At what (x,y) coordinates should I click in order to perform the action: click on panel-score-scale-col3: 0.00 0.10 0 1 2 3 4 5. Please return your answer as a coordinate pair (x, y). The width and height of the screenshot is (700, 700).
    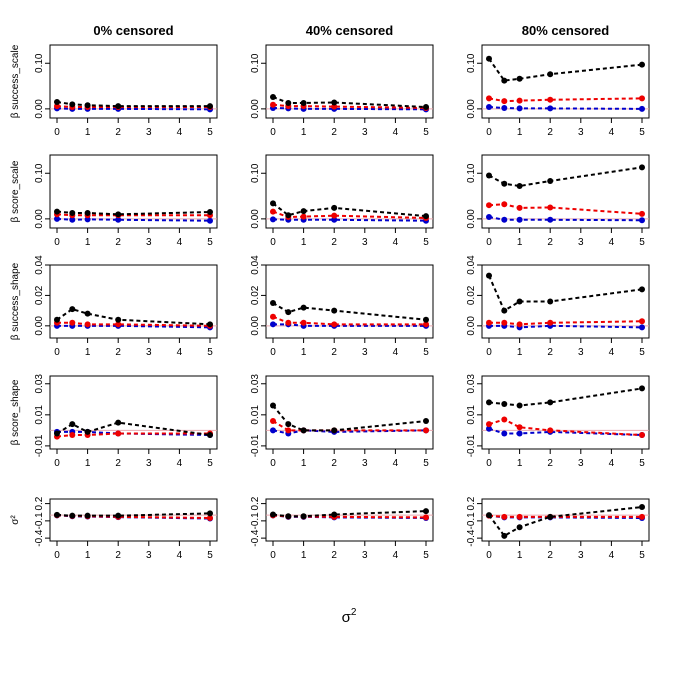
    Looking at the image, I should click on (558, 201).